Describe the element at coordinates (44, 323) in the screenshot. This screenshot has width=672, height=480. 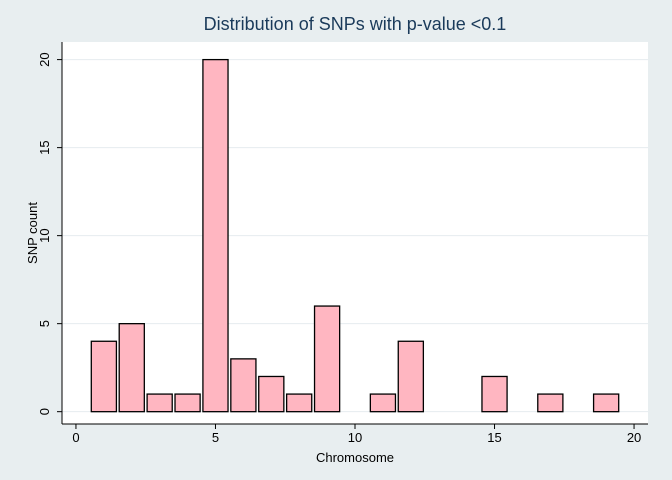
I see `y-tick-label: 5` at that location.